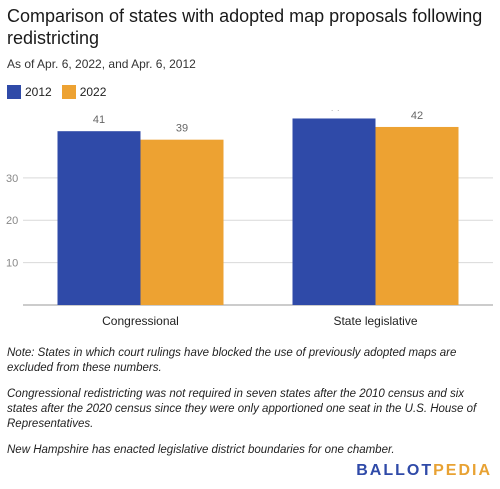 The height and width of the screenshot is (489, 500). I want to click on logo-part-pedia: PEDIA, so click(462, 470).